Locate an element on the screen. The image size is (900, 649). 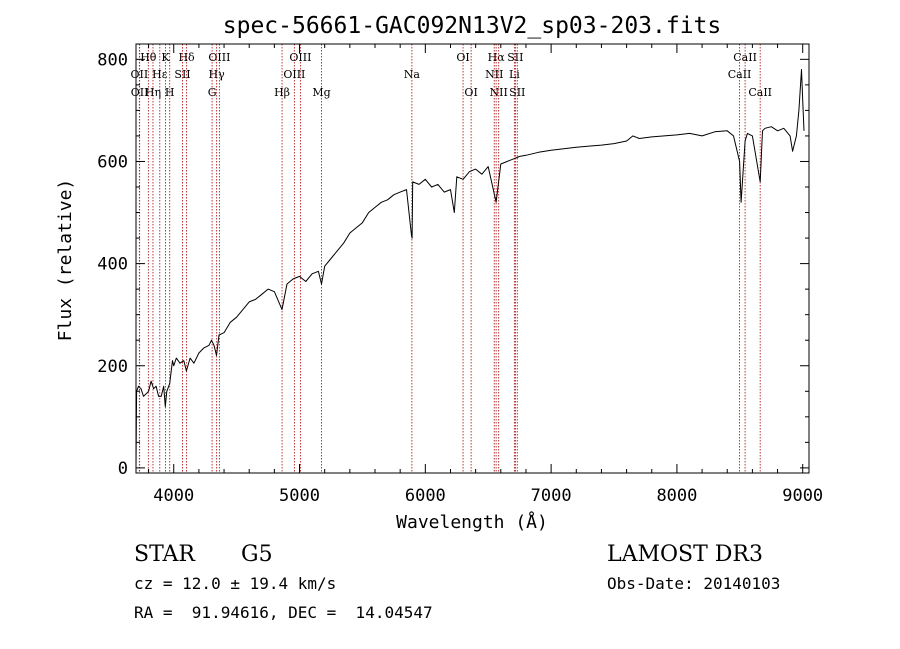
line-marker-label-8: SII is located at coordinates (182, 74).